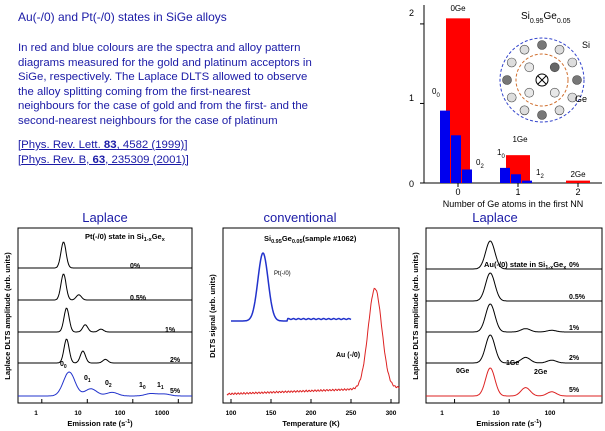  What do you see at coordinates (142, 386) in the screenshot?
I see `peak-label: 10` at bounding box center [142, 386].